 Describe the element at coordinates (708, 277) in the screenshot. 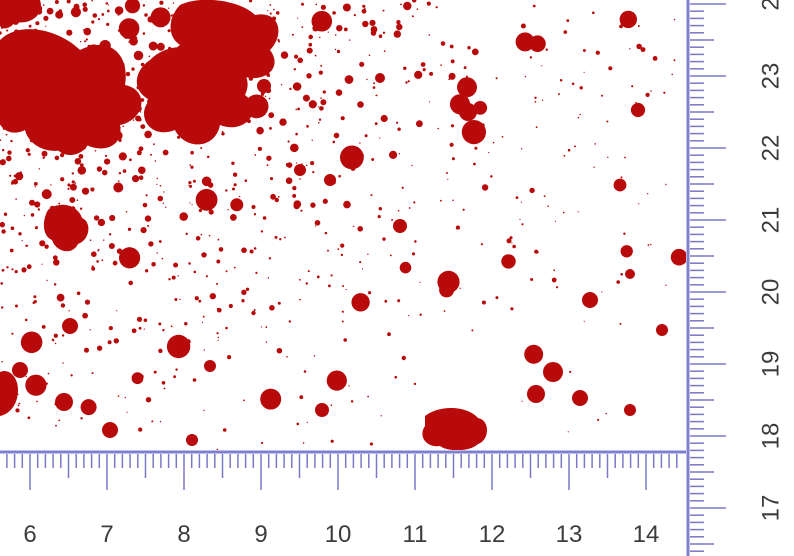

I see `vertical-ruler-ticks` at that location.